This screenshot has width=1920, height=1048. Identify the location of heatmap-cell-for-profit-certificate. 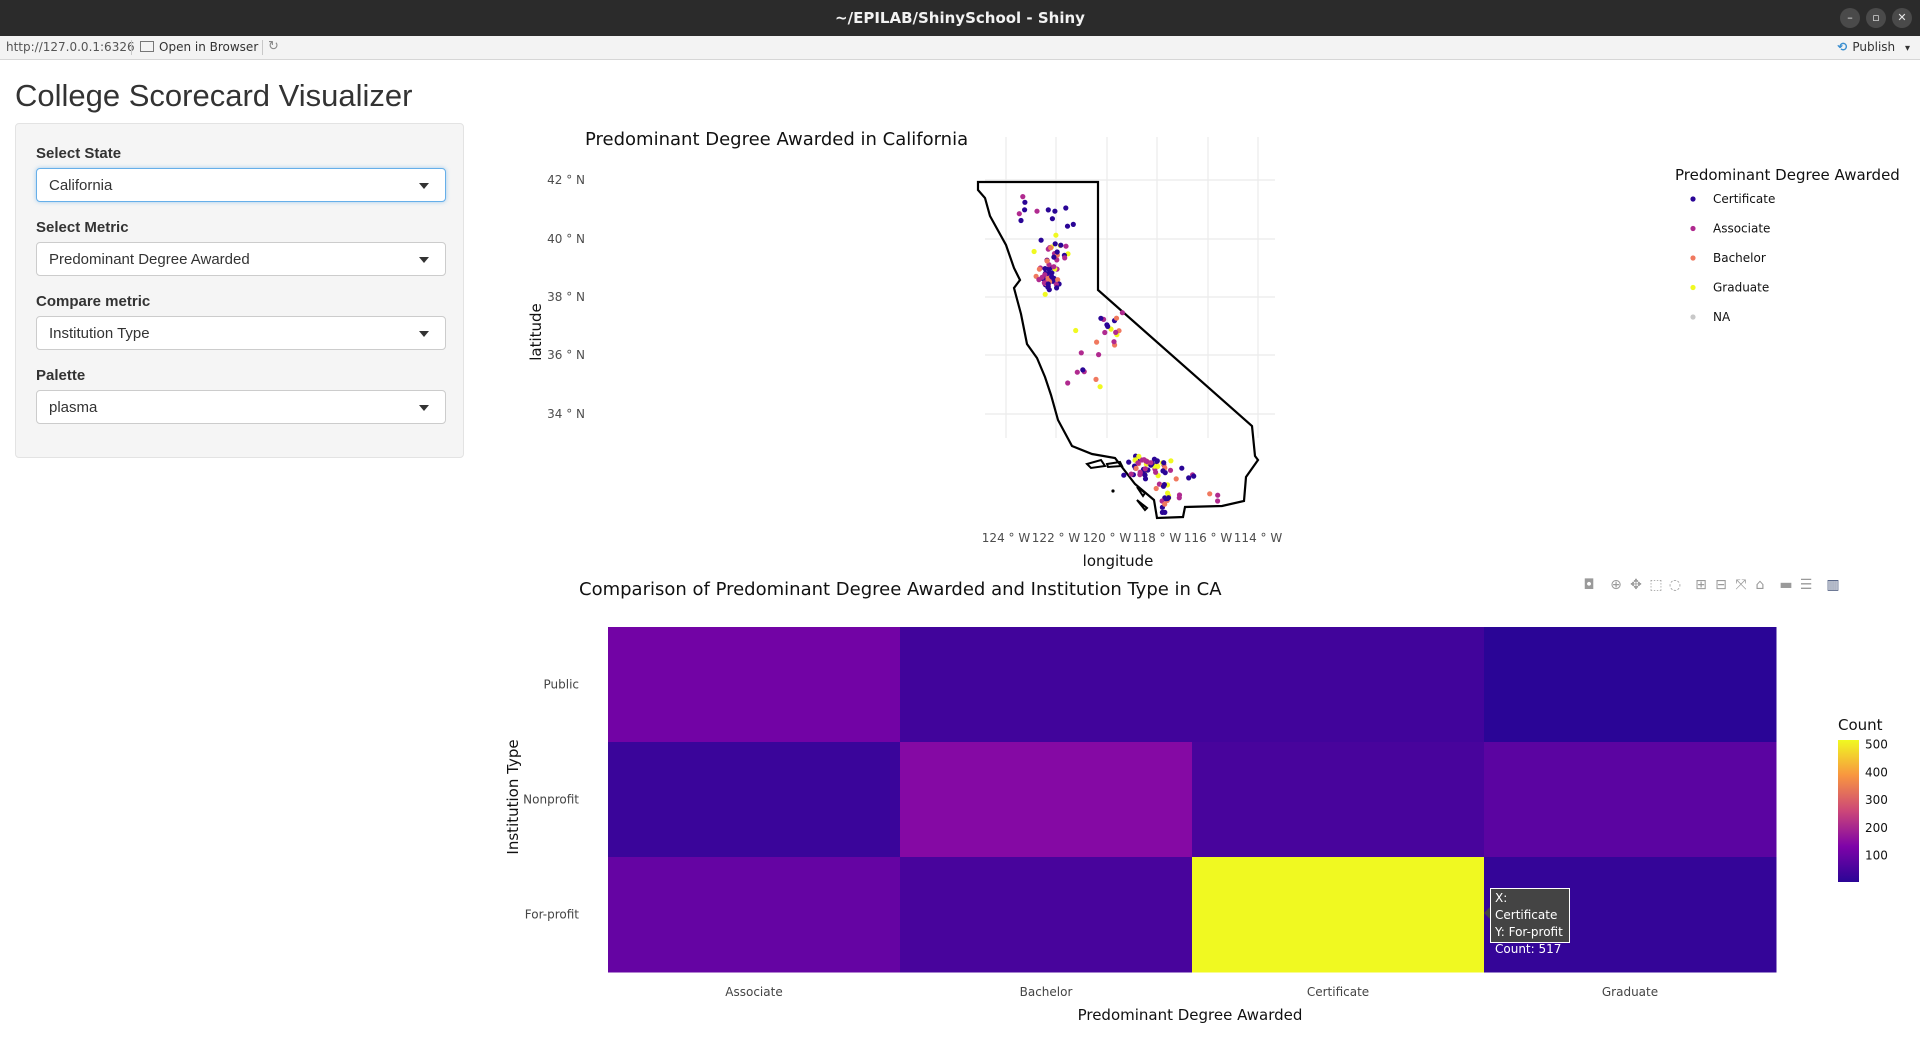
(1338, 915).